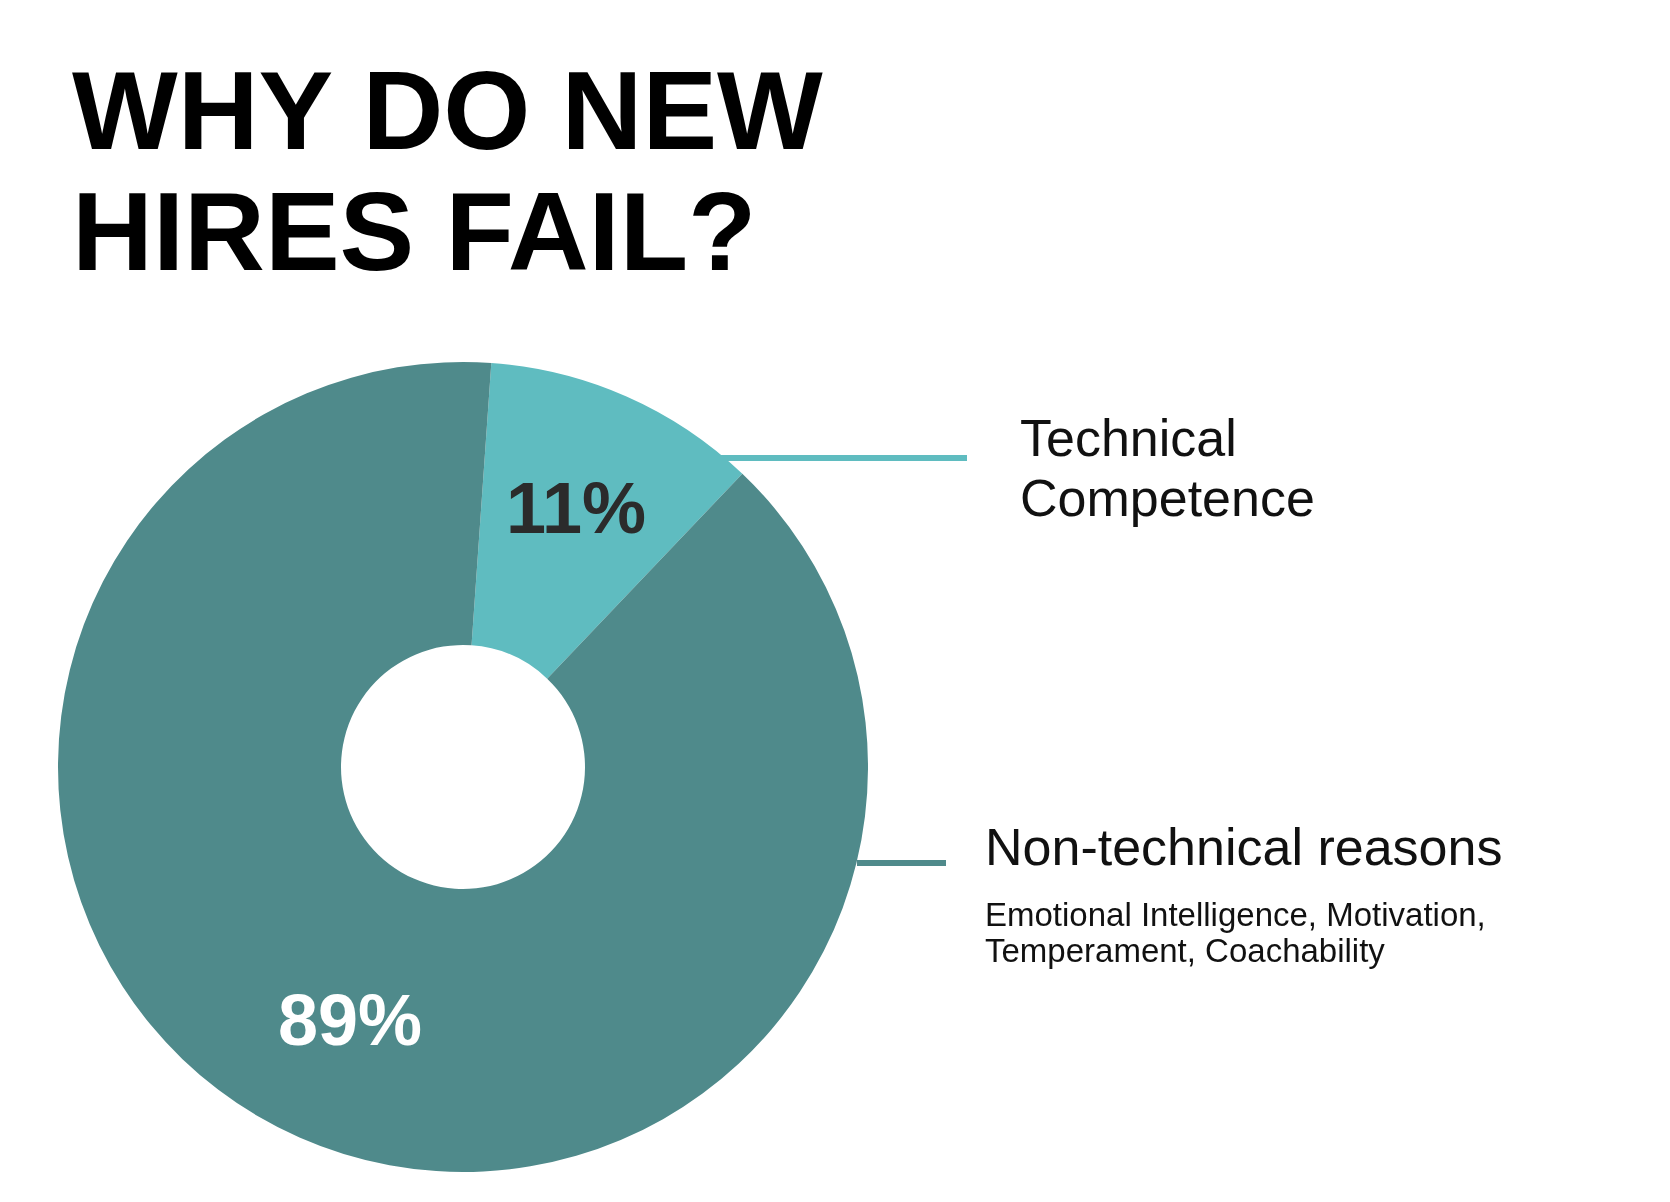  I want to click on slice-label: Technical Competence, so click(1167, 468).